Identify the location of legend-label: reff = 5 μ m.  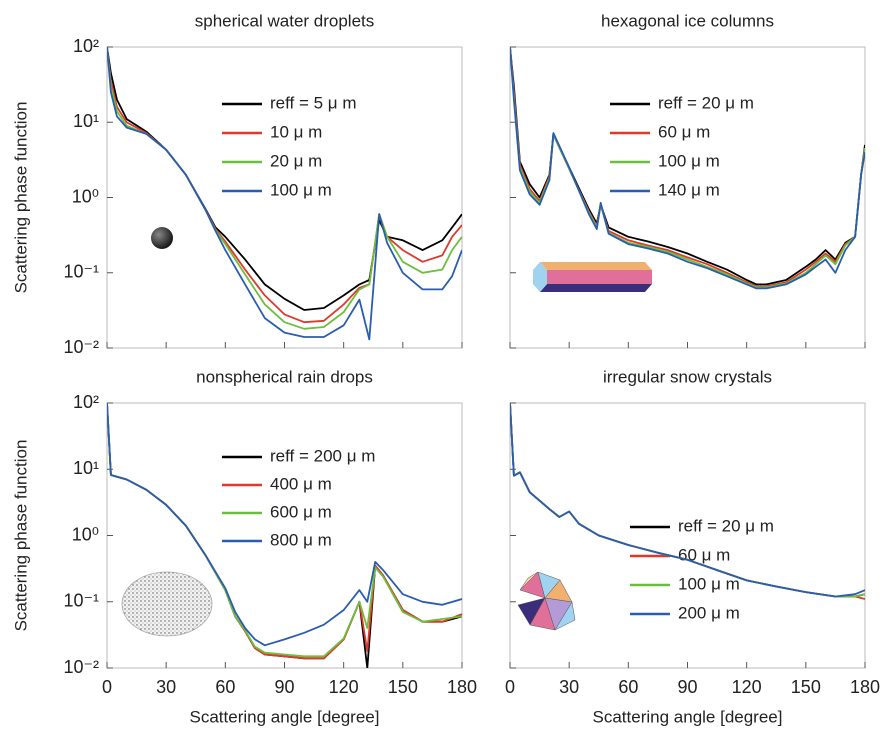
(313, 102).